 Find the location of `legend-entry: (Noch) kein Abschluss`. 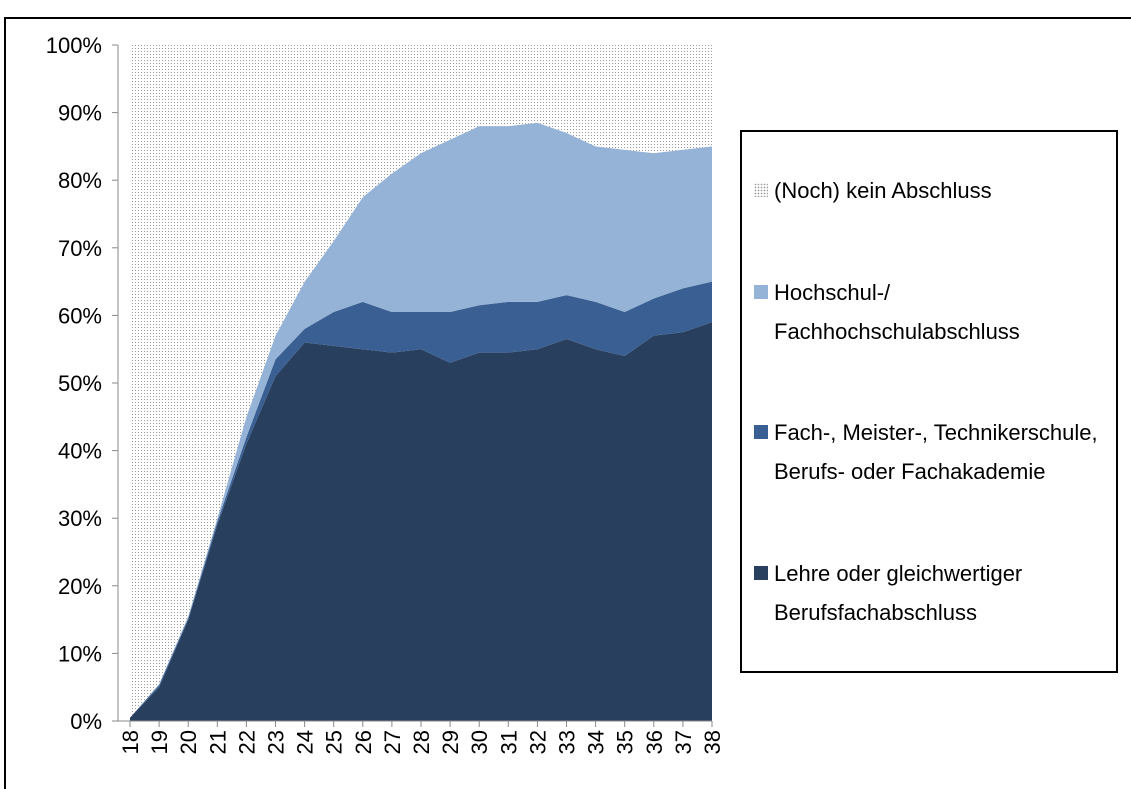

legend-entry: (Noch) kein Abschluss is located at coordinates (930, 190).